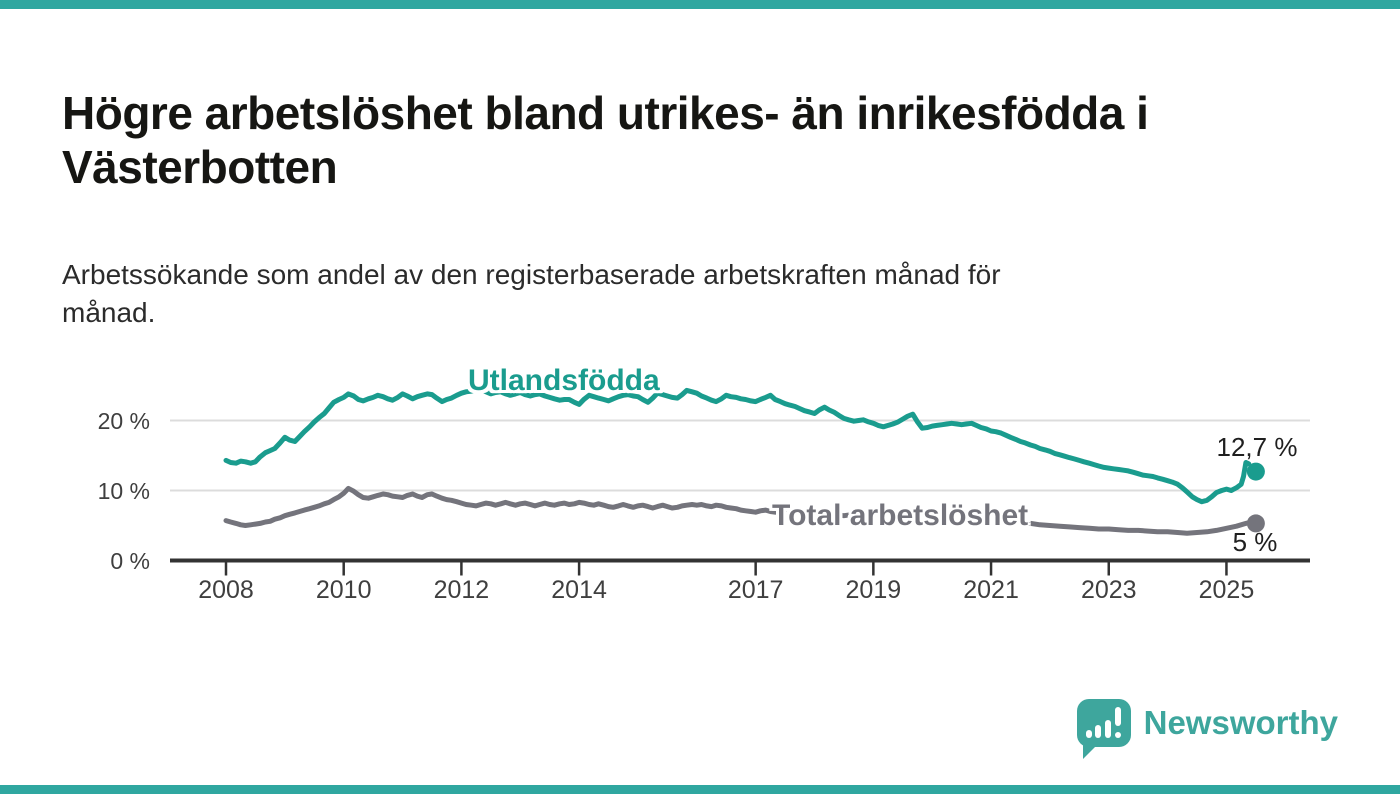 This screenshot has width=1400, height=794. Describe the element at coordinates (461, 590) in the screenshot. I see `x-axis-label-2012: 2012` at that location.